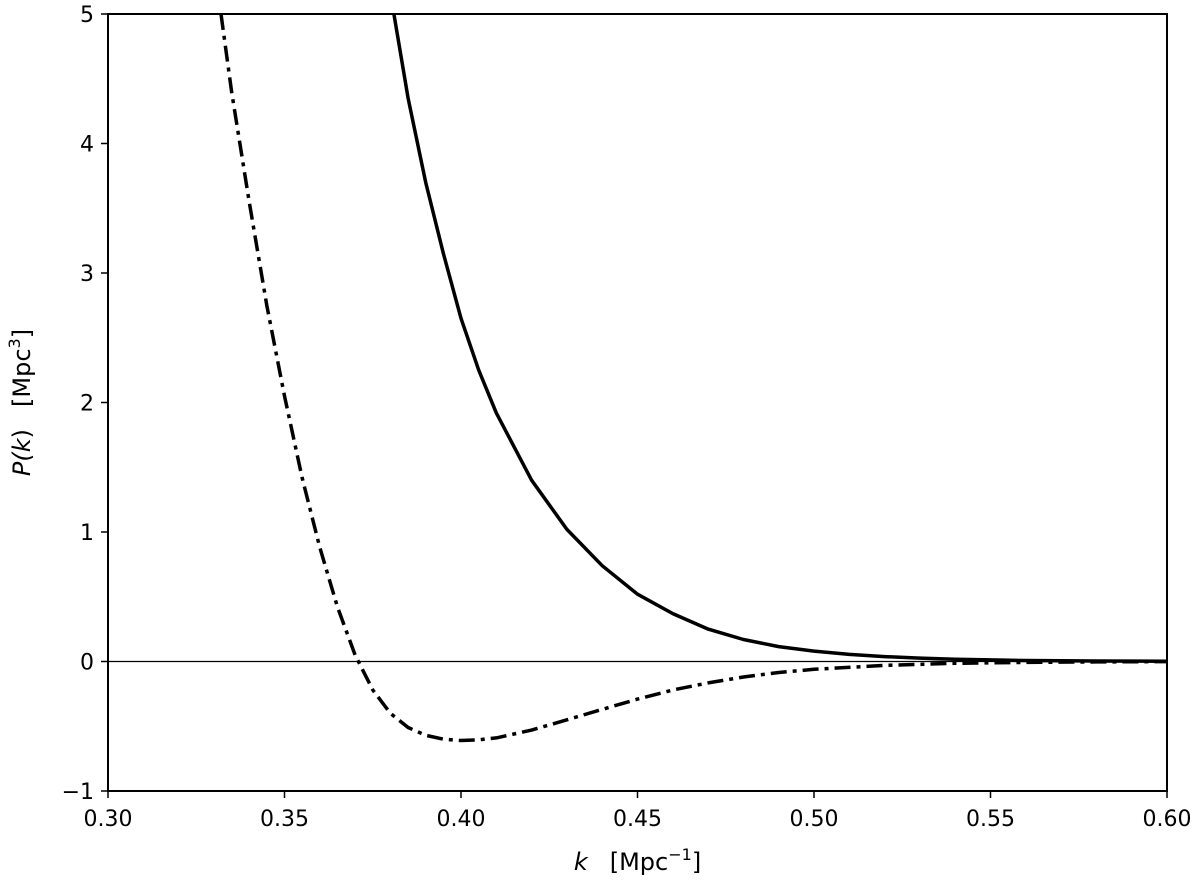 The width and height of the screenshot is (1200, 882). Describe the element at coordinates (22, 377) in the screenshot. I see `y-axis-unit: [Mpc` at that location.